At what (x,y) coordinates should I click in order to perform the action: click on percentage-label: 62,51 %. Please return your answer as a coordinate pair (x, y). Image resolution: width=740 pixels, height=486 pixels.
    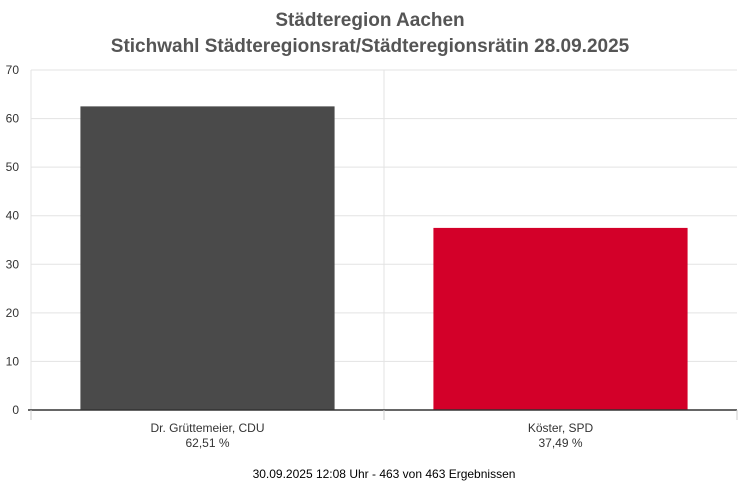
    Looking at the image, I should click on (207, 443).